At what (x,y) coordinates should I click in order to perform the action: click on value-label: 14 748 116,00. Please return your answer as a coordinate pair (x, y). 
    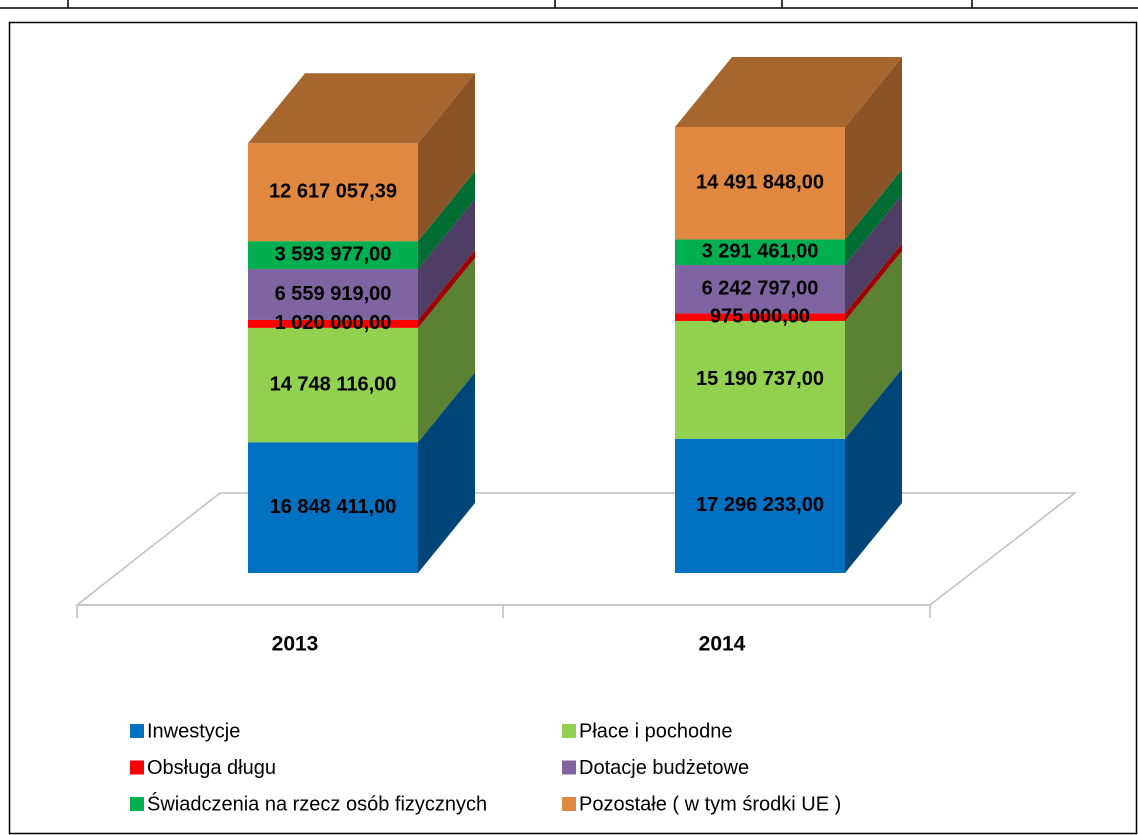
    Looking at the image, I should click on (333, 384).